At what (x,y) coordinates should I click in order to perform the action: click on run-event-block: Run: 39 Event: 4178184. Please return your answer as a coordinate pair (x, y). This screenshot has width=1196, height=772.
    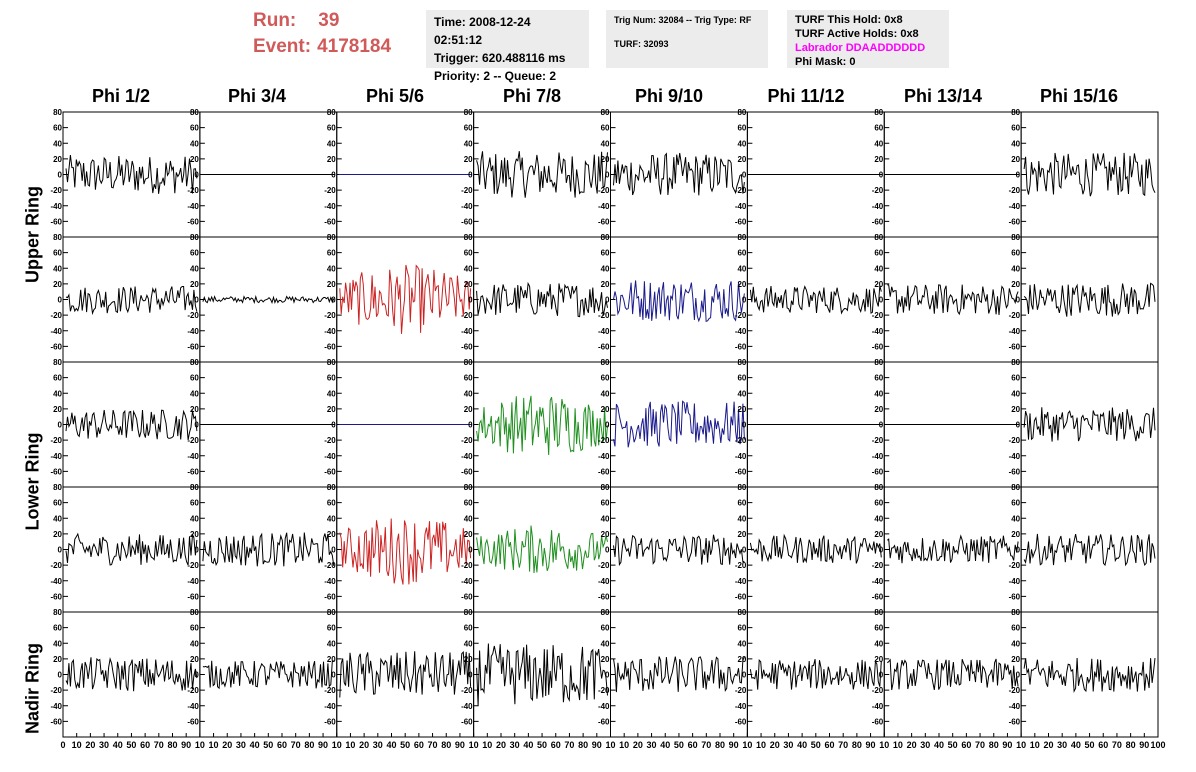
    Looking at the image, I should click on (322, 34).